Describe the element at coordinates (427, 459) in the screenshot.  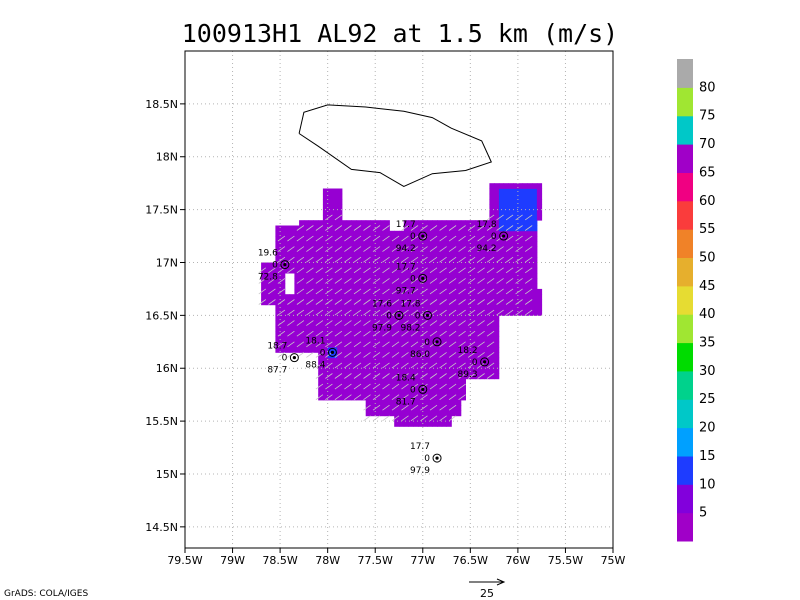
I see `station-label-mid: 0` at that location.